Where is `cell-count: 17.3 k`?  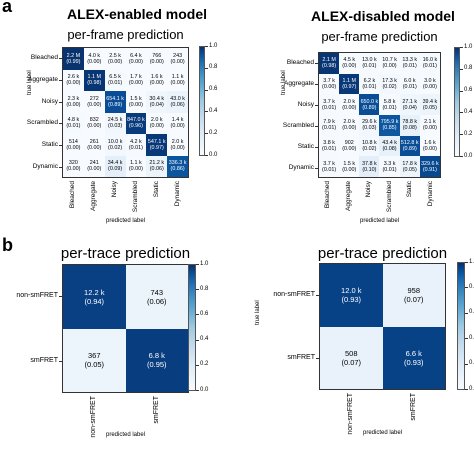 cell-count: 17.3 k is located at coordinates (389, 80).